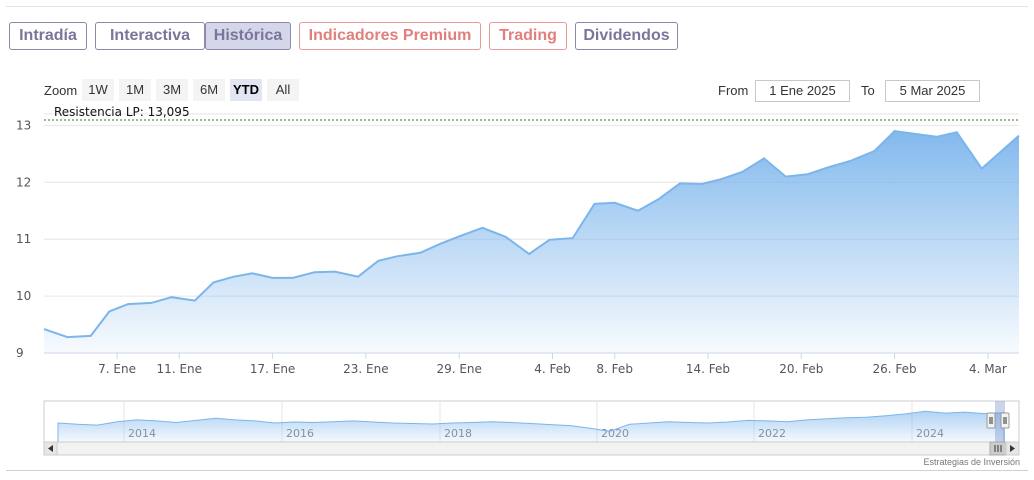  I want to click on tab-historica: Histórica, so click(248, 36).